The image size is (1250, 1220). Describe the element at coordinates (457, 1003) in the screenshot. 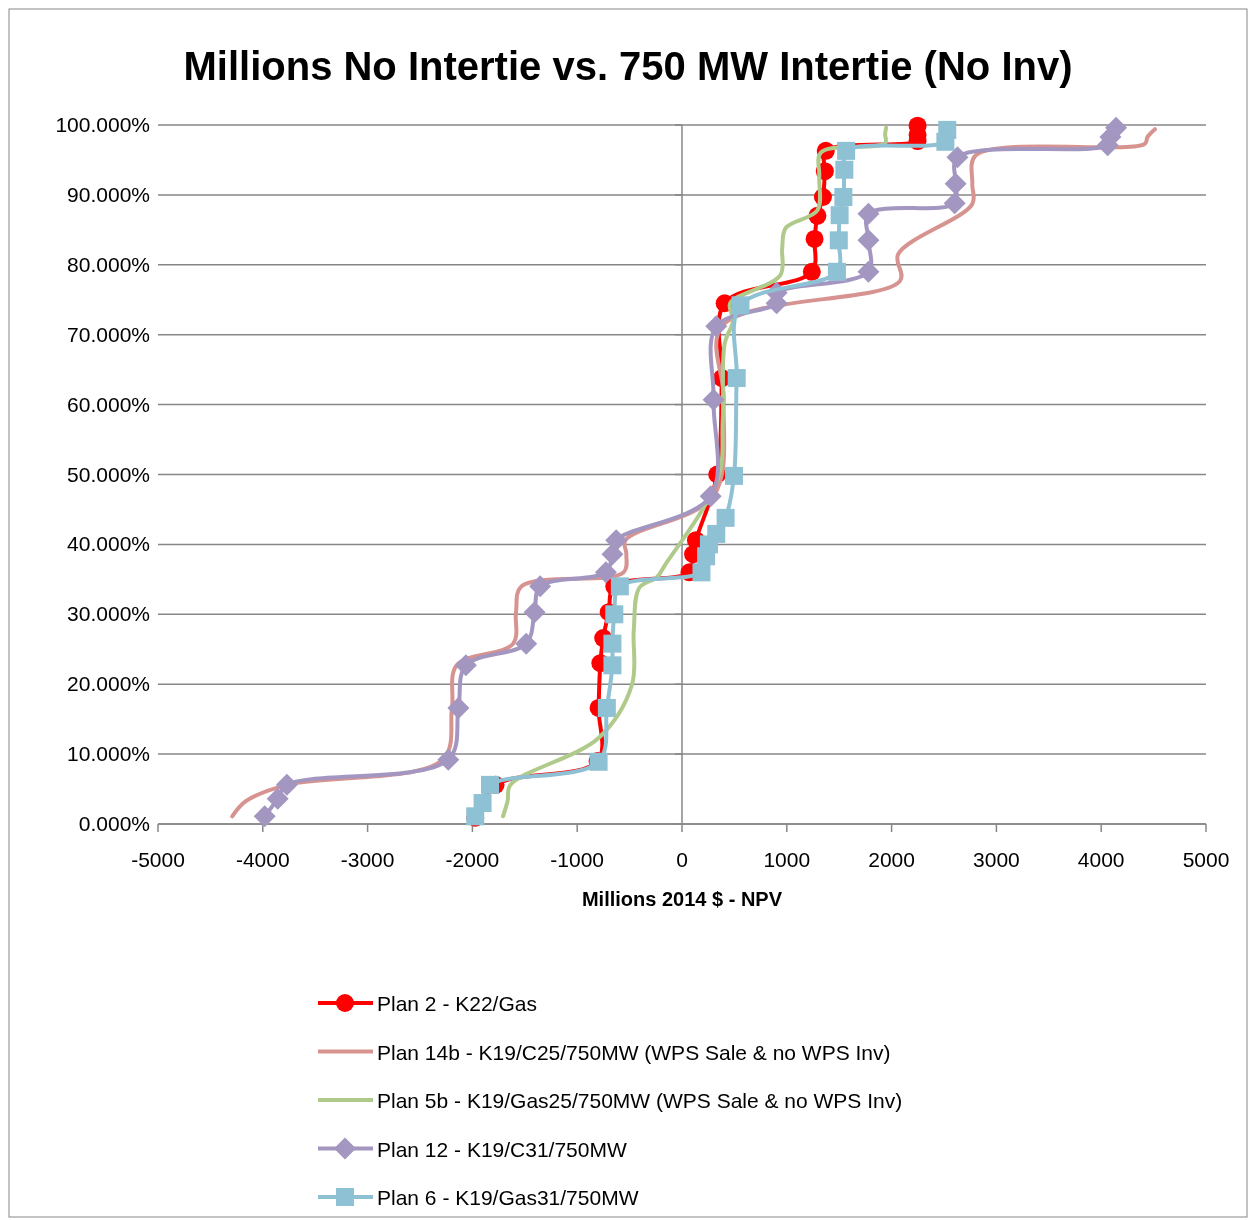

I see `legend-label: Plan 2 - K22/Gas` at that location.